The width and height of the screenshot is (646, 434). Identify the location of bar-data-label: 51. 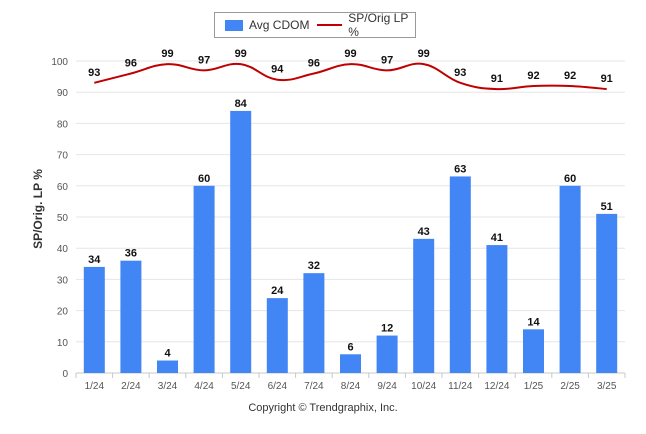
(607, 207).